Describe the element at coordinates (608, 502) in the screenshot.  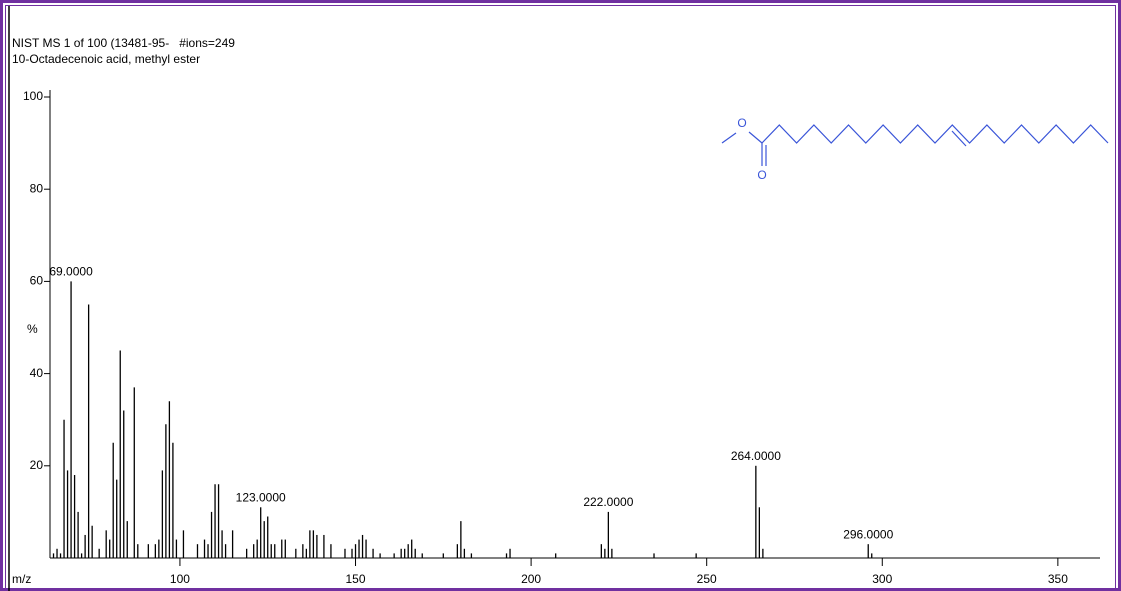
I see `peak-label: 222.0000` at that location.